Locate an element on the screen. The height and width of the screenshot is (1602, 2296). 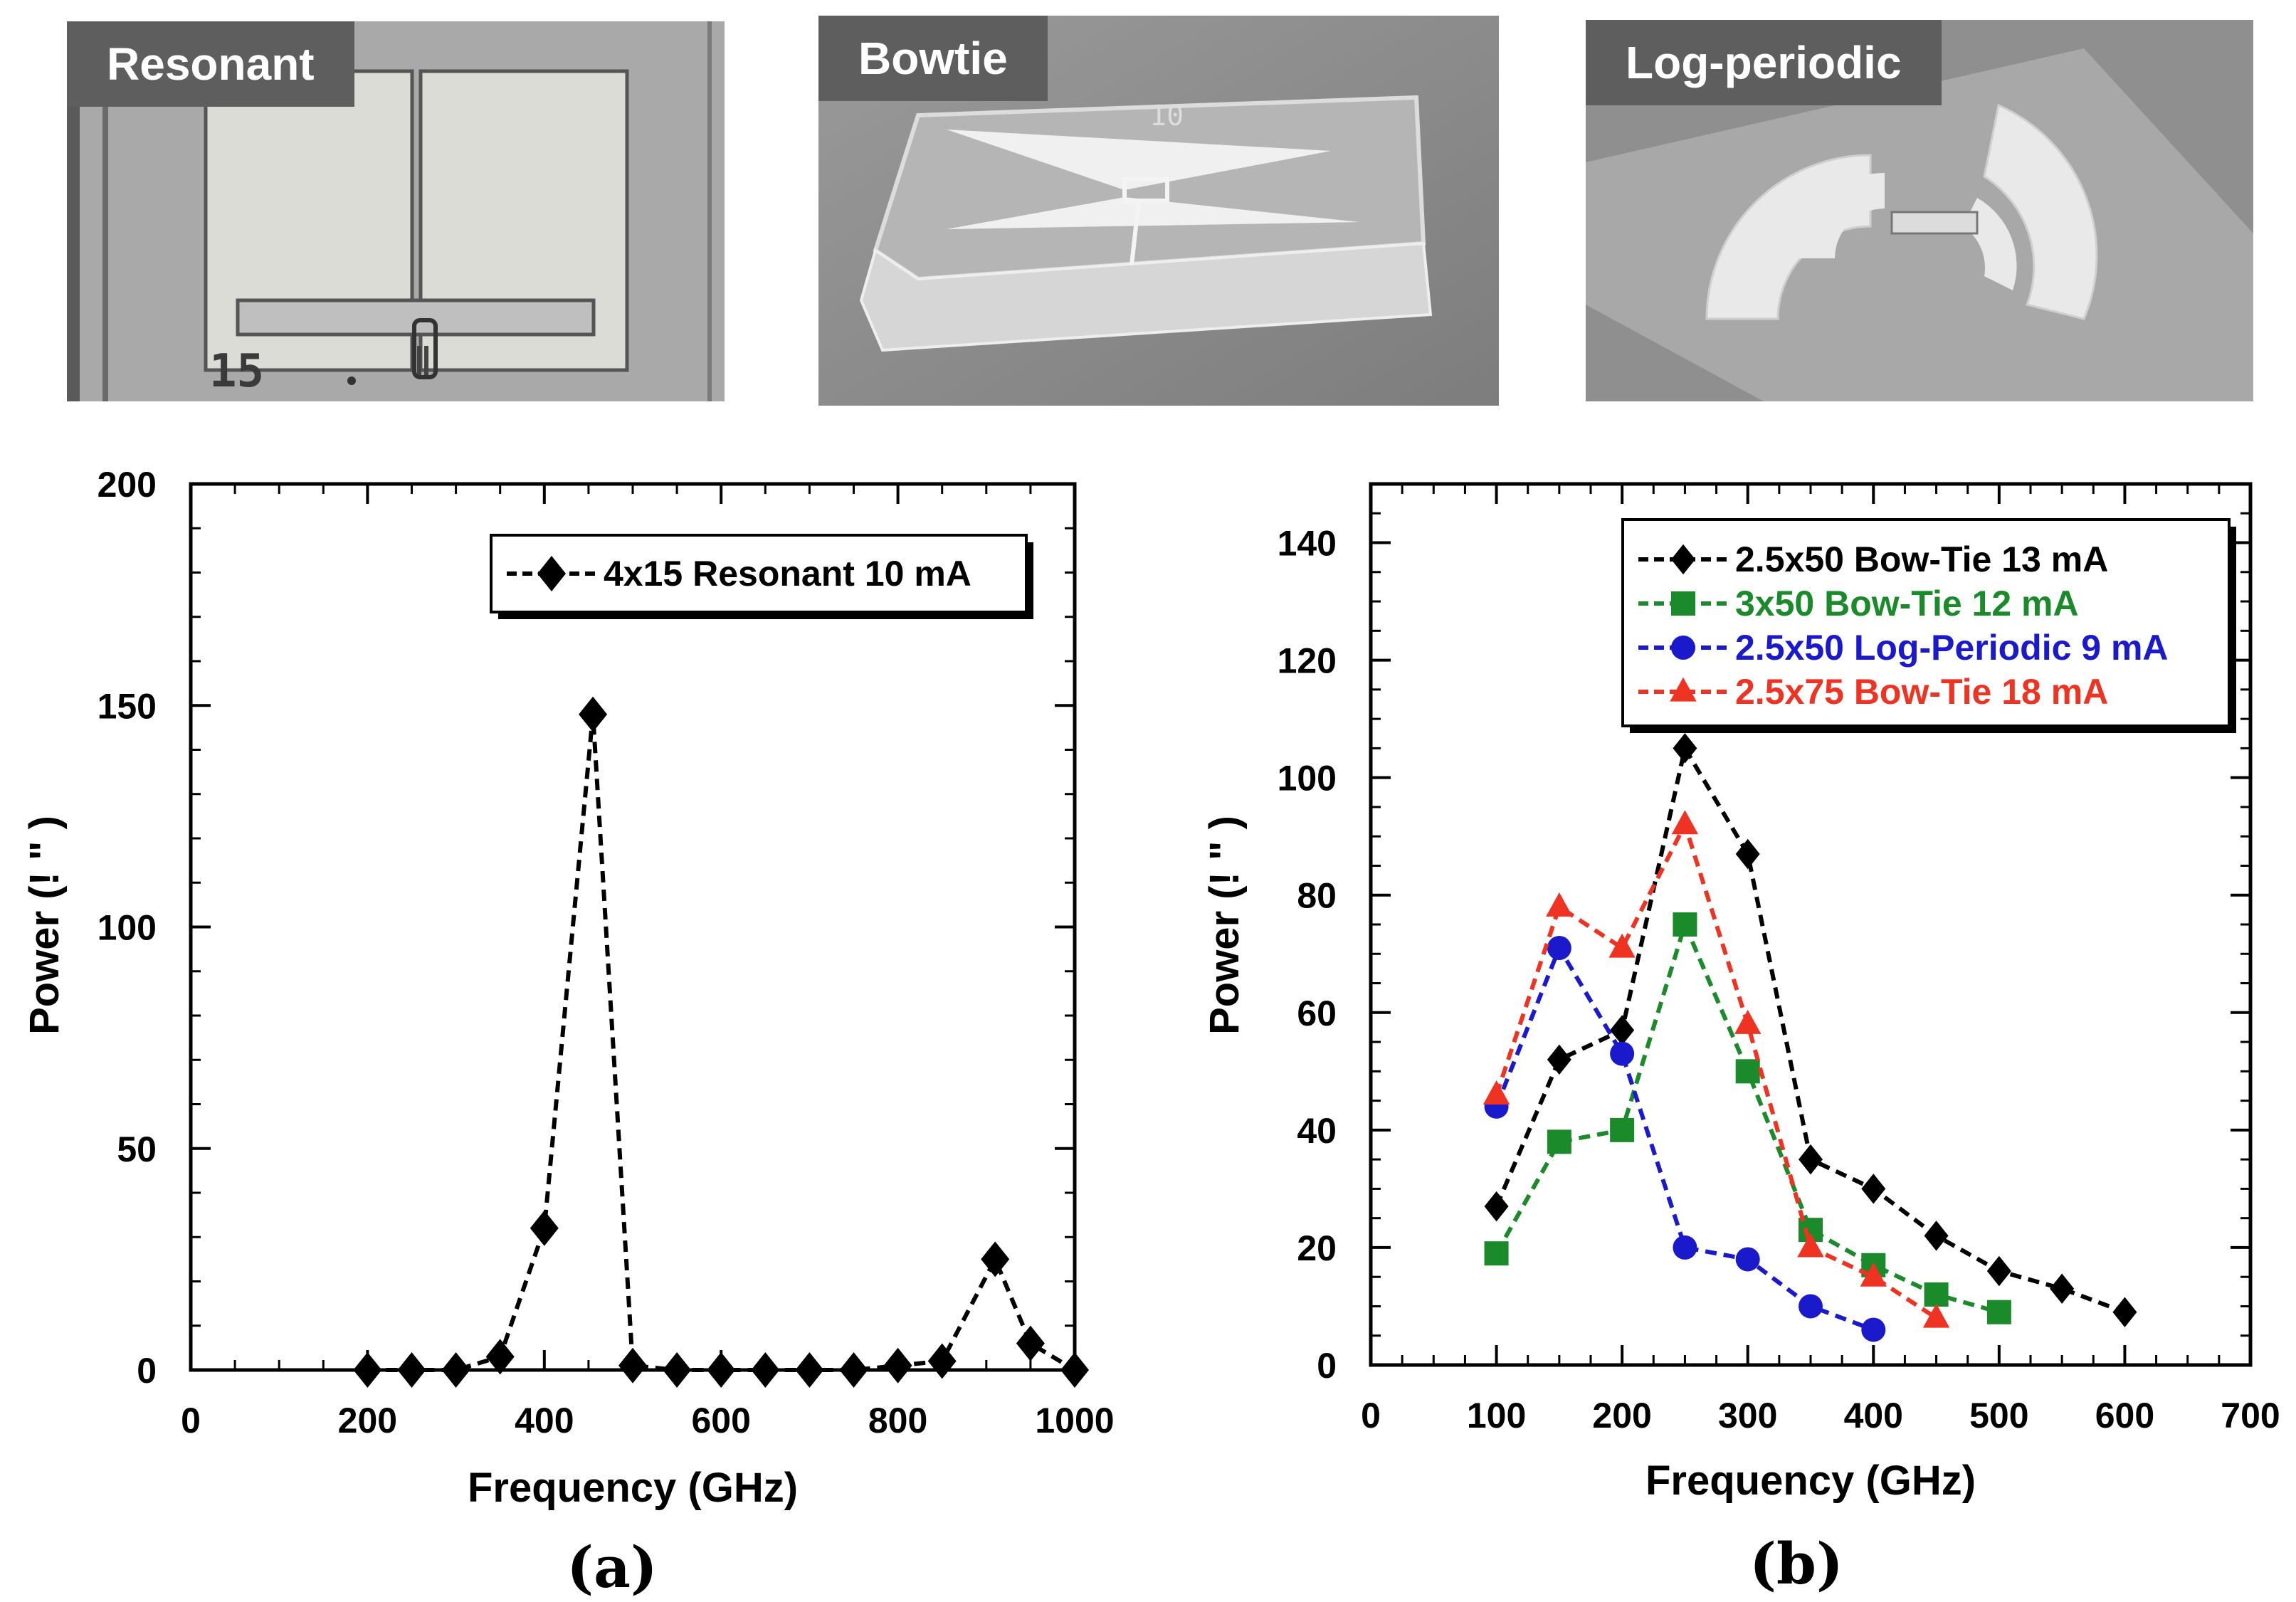
resonant-label: Resonant is located at coordinates (210, 64).